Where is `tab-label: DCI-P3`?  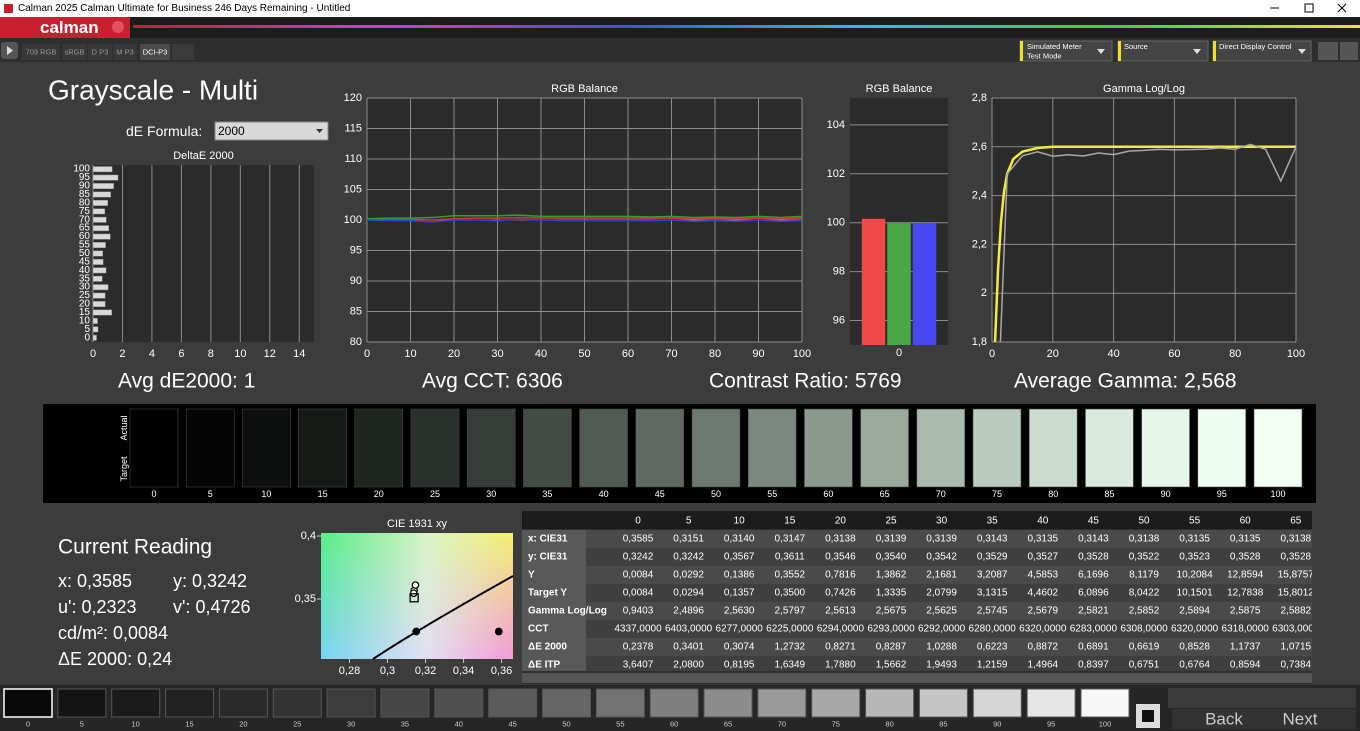
tab-label: DCI-P3 is located at coordinates (155, 52).